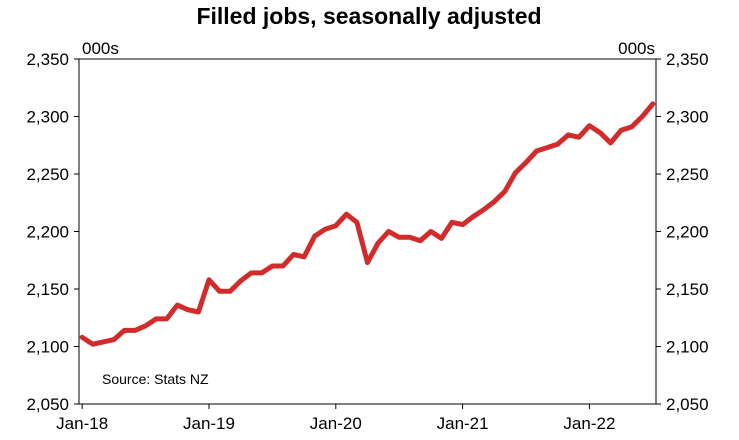 The height and width of the screenshot is (440, 739). Describe the element at coordinates (47, 117) in the screenshot. I see `left-y-tick-label: 2,300` at that location.